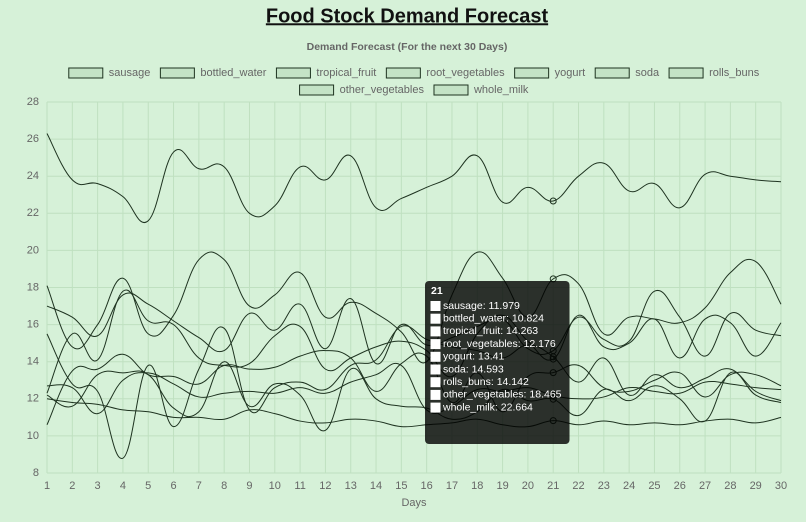 Image resolution: width=806 pixels, height=522 pixels. What do you see at coordinates (427, 486) in the screenshot?
I see `x-tick-label: 16` at bounding box center [427, 486].